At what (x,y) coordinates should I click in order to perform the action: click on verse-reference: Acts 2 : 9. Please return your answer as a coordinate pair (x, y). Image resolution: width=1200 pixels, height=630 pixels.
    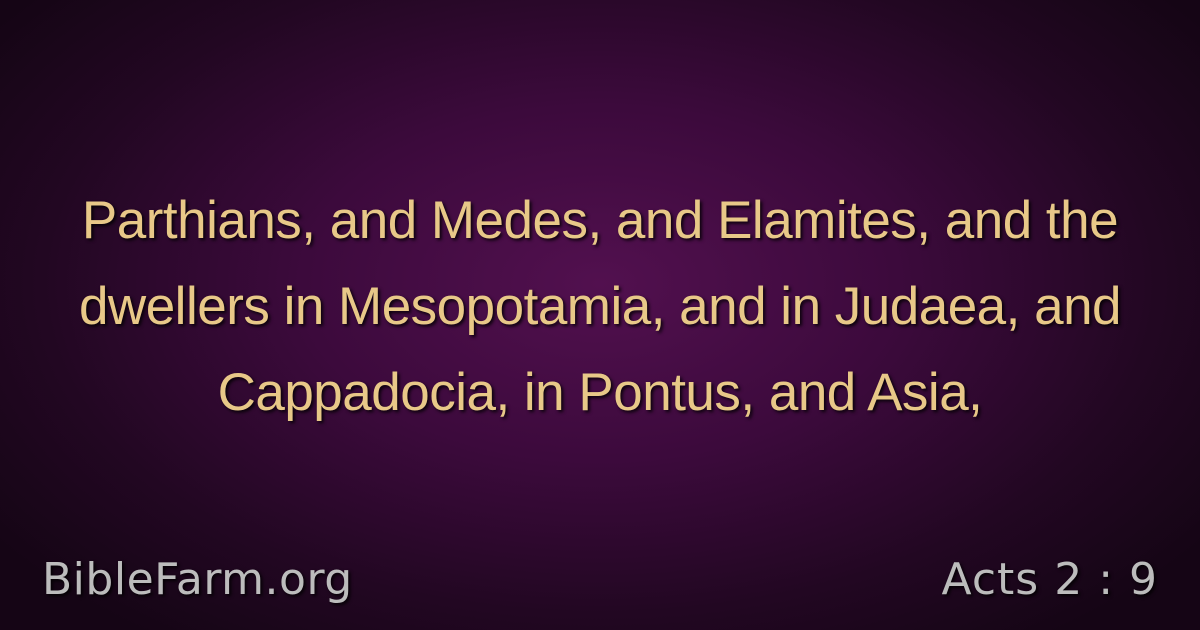
    Looking at the image, I should click on (1049, 579).